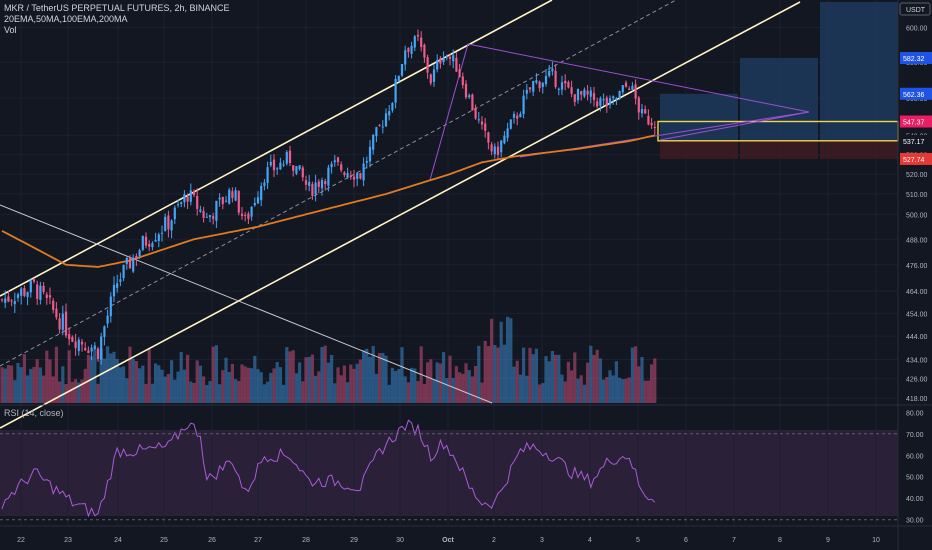  What do you see at coordinates (915, 435) in the screenshot?
I see `rsi-tick-label: 70.00` at bounding box center [915, 435].